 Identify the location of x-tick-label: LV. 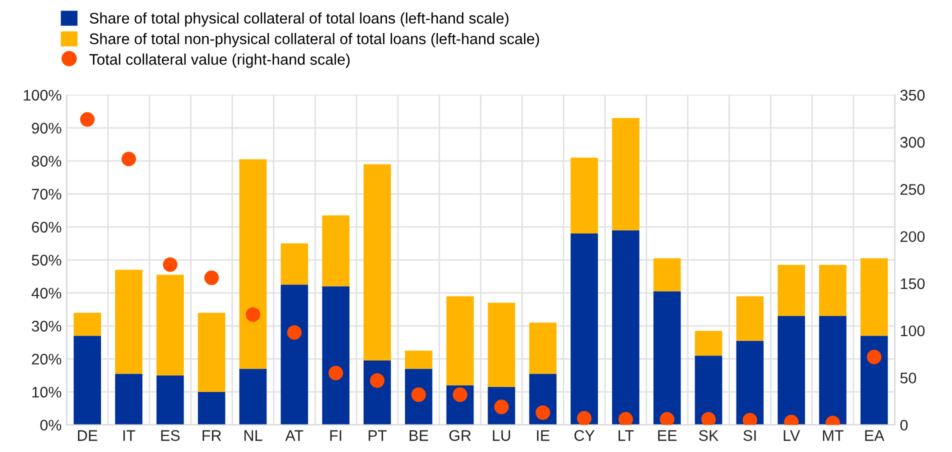
(792, 435).